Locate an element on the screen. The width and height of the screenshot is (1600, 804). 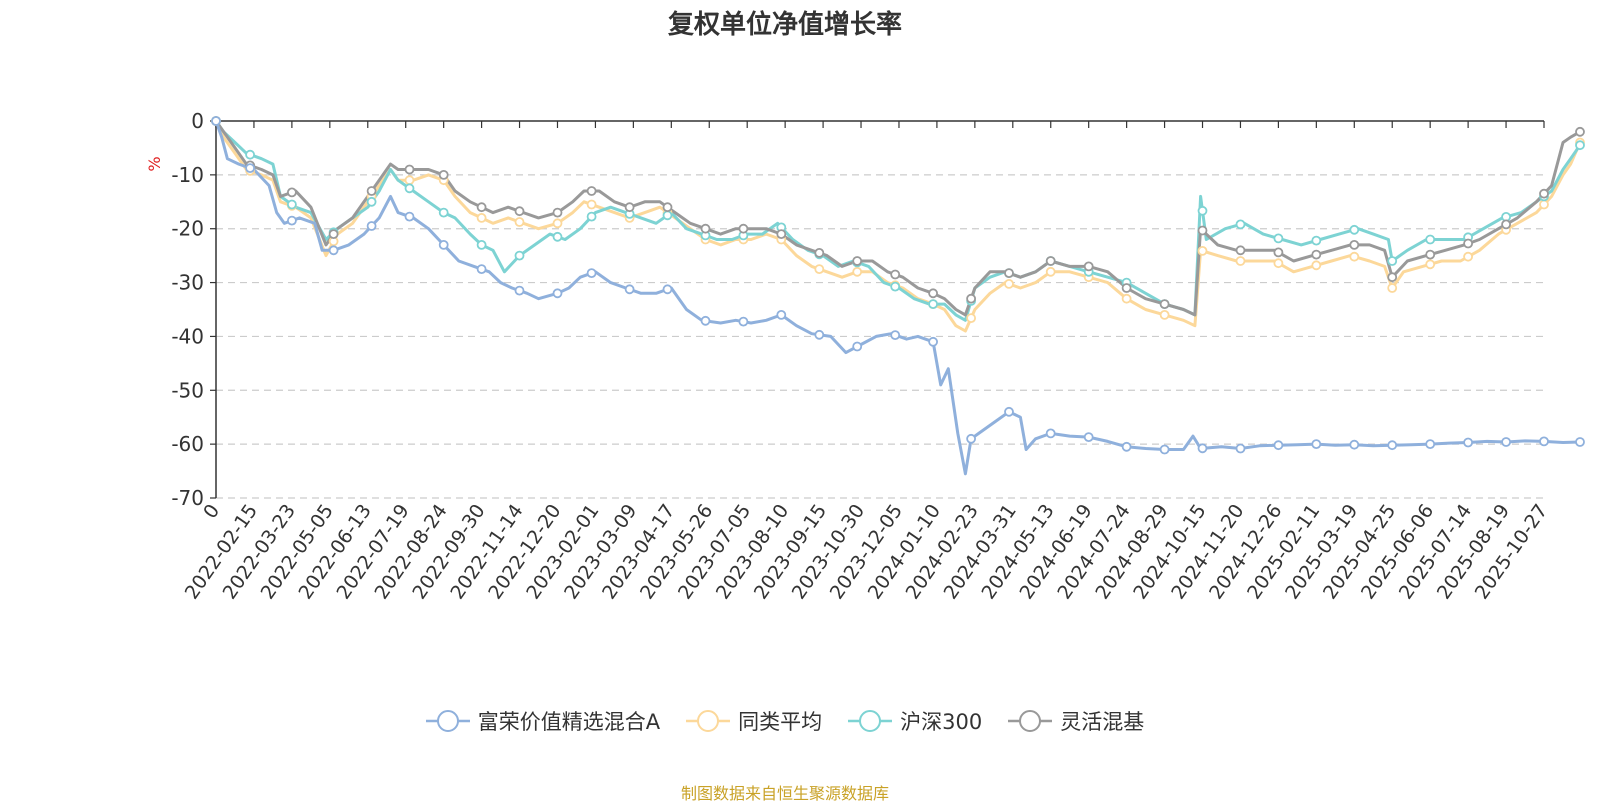
y-tick-label: 0 is located at coordinates (197, 121).